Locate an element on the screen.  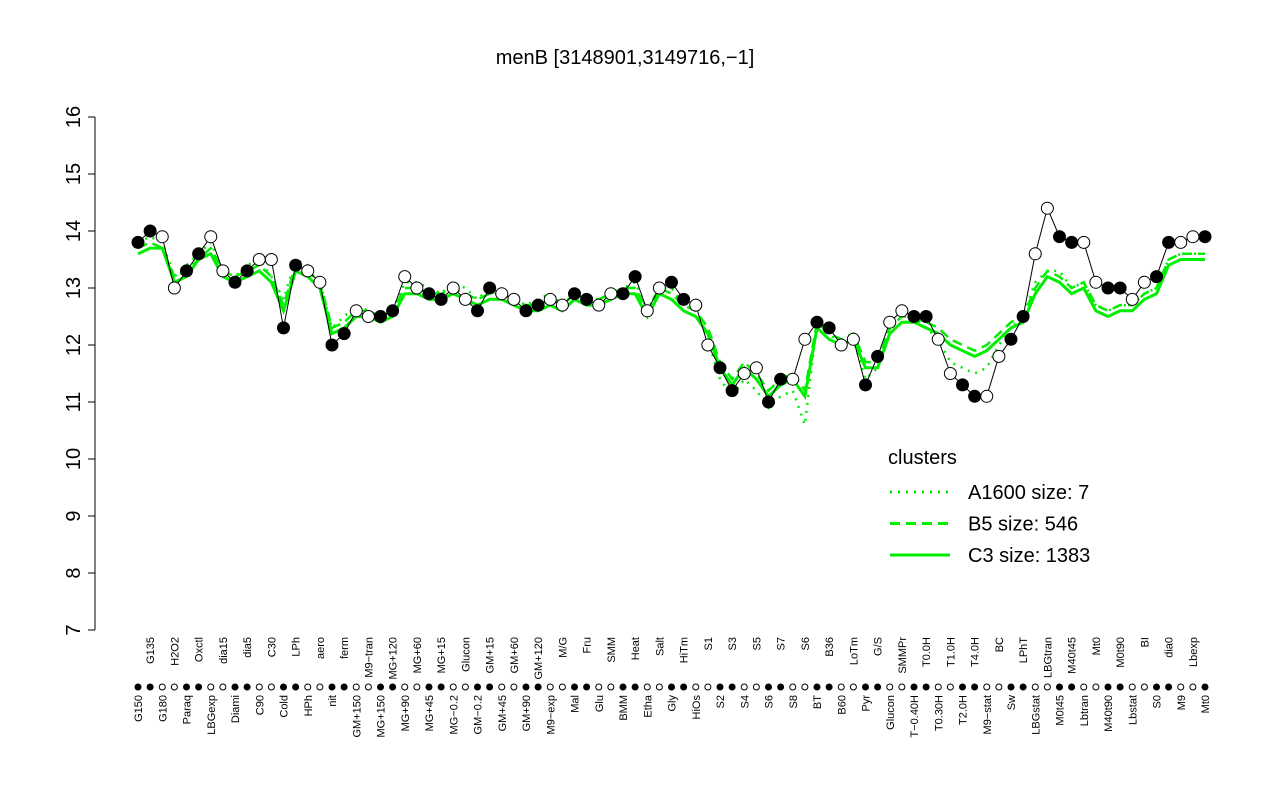
x-tick-label: Lbstat is located at coordinates (1133, 710).